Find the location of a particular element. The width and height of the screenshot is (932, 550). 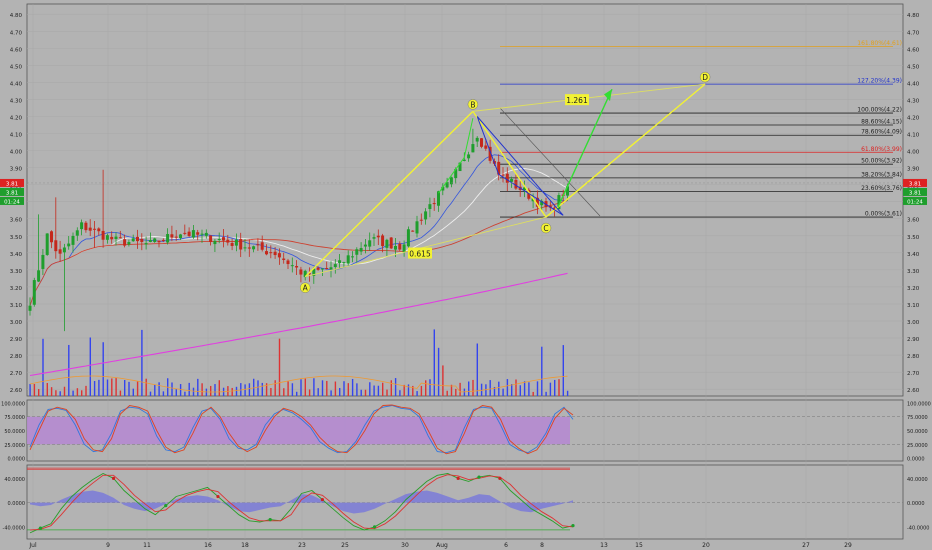

volume-bars is located at coordinates (299, 362).